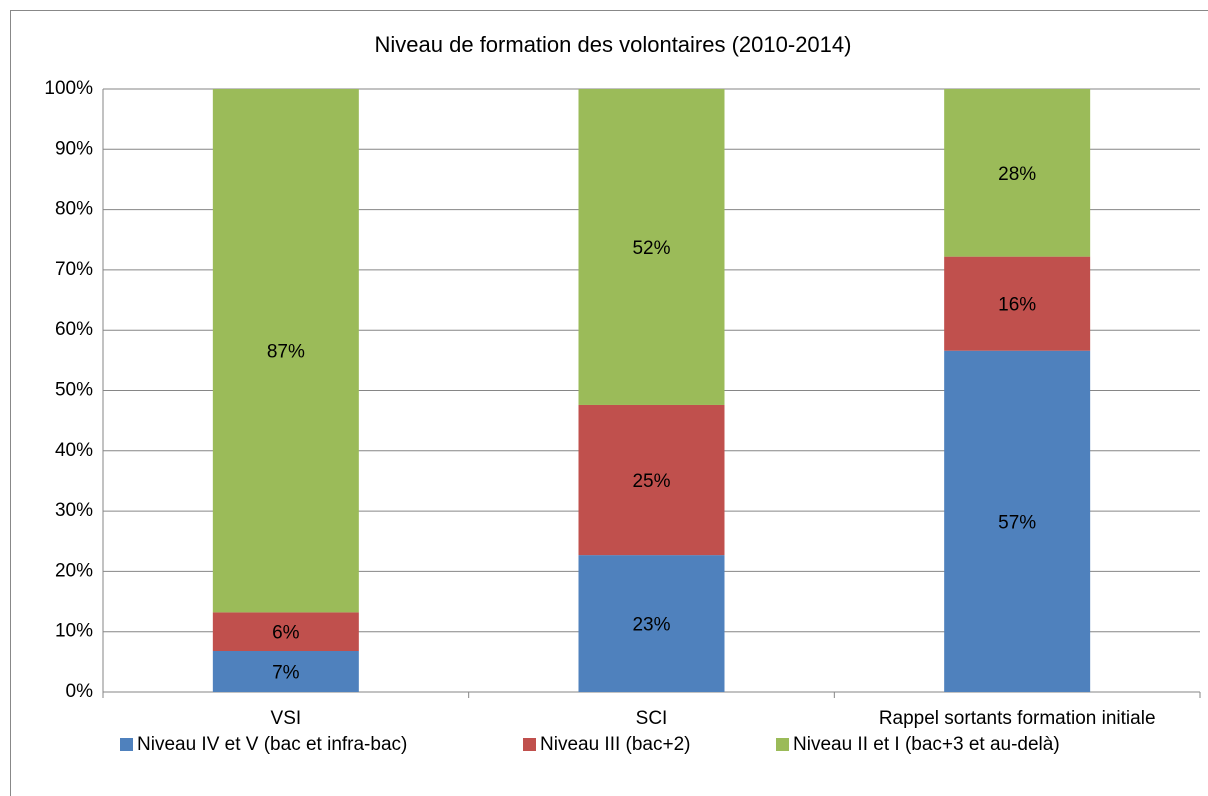 The height and width of the screenshot is (796, 1208). Describe the element at coordinates (74, 329) in the screenshot. I see `y-tick-label: 60%` at that location.